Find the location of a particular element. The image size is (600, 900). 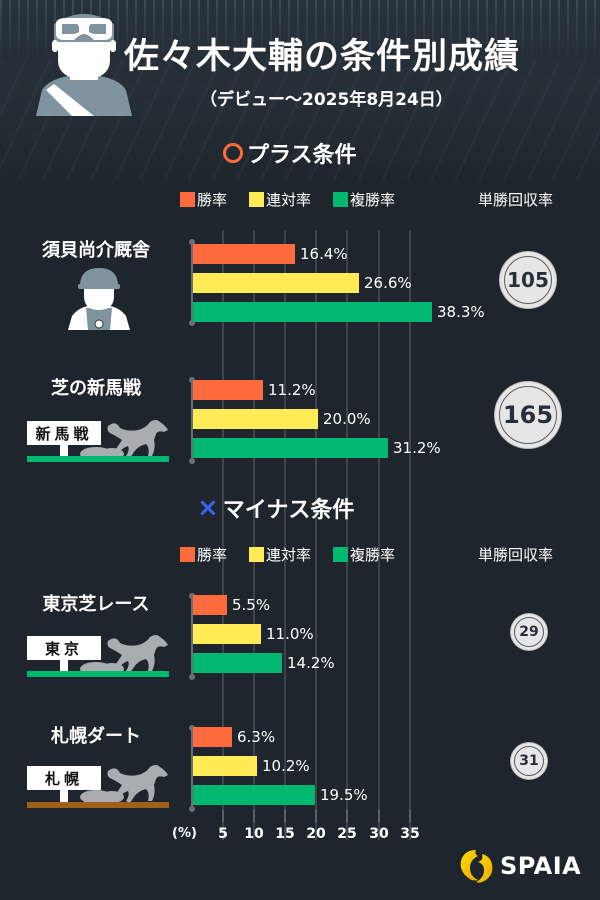

minus-section-title: × マイナス条件 is located at coordinates (276, 508).